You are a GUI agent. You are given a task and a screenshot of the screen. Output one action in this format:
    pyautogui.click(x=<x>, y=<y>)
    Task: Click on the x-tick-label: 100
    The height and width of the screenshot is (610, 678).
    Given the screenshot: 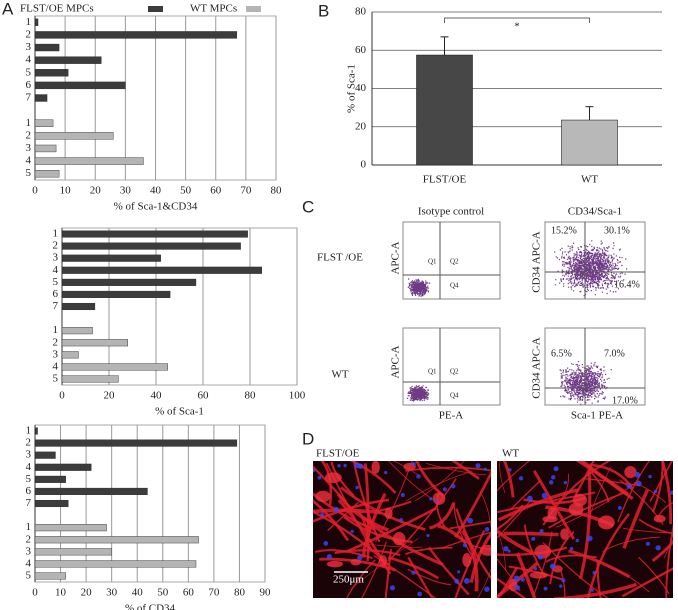 What is the action you would take?
    pyautogui.click(x=297, y=396)
    